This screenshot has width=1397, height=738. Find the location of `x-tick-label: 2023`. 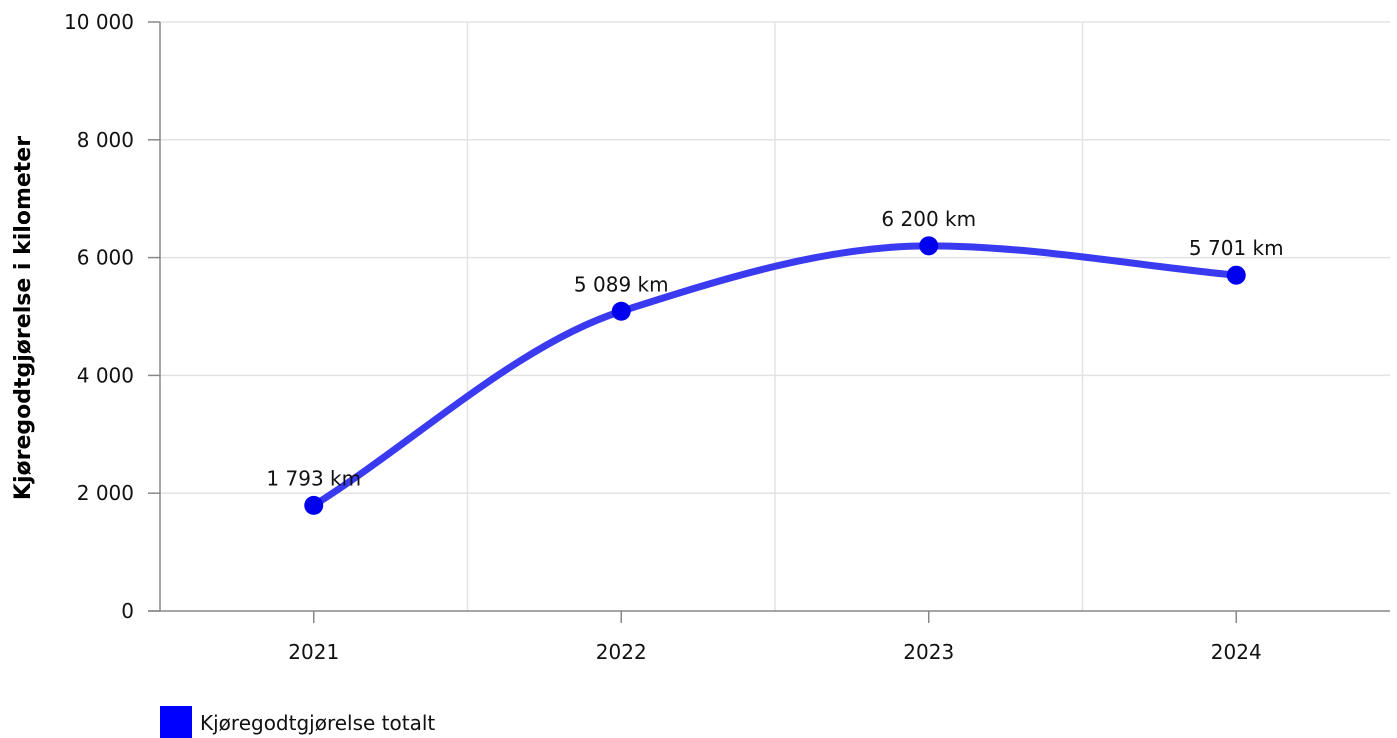

x-tick-label: 2023 is located at coordinates (928, 652).